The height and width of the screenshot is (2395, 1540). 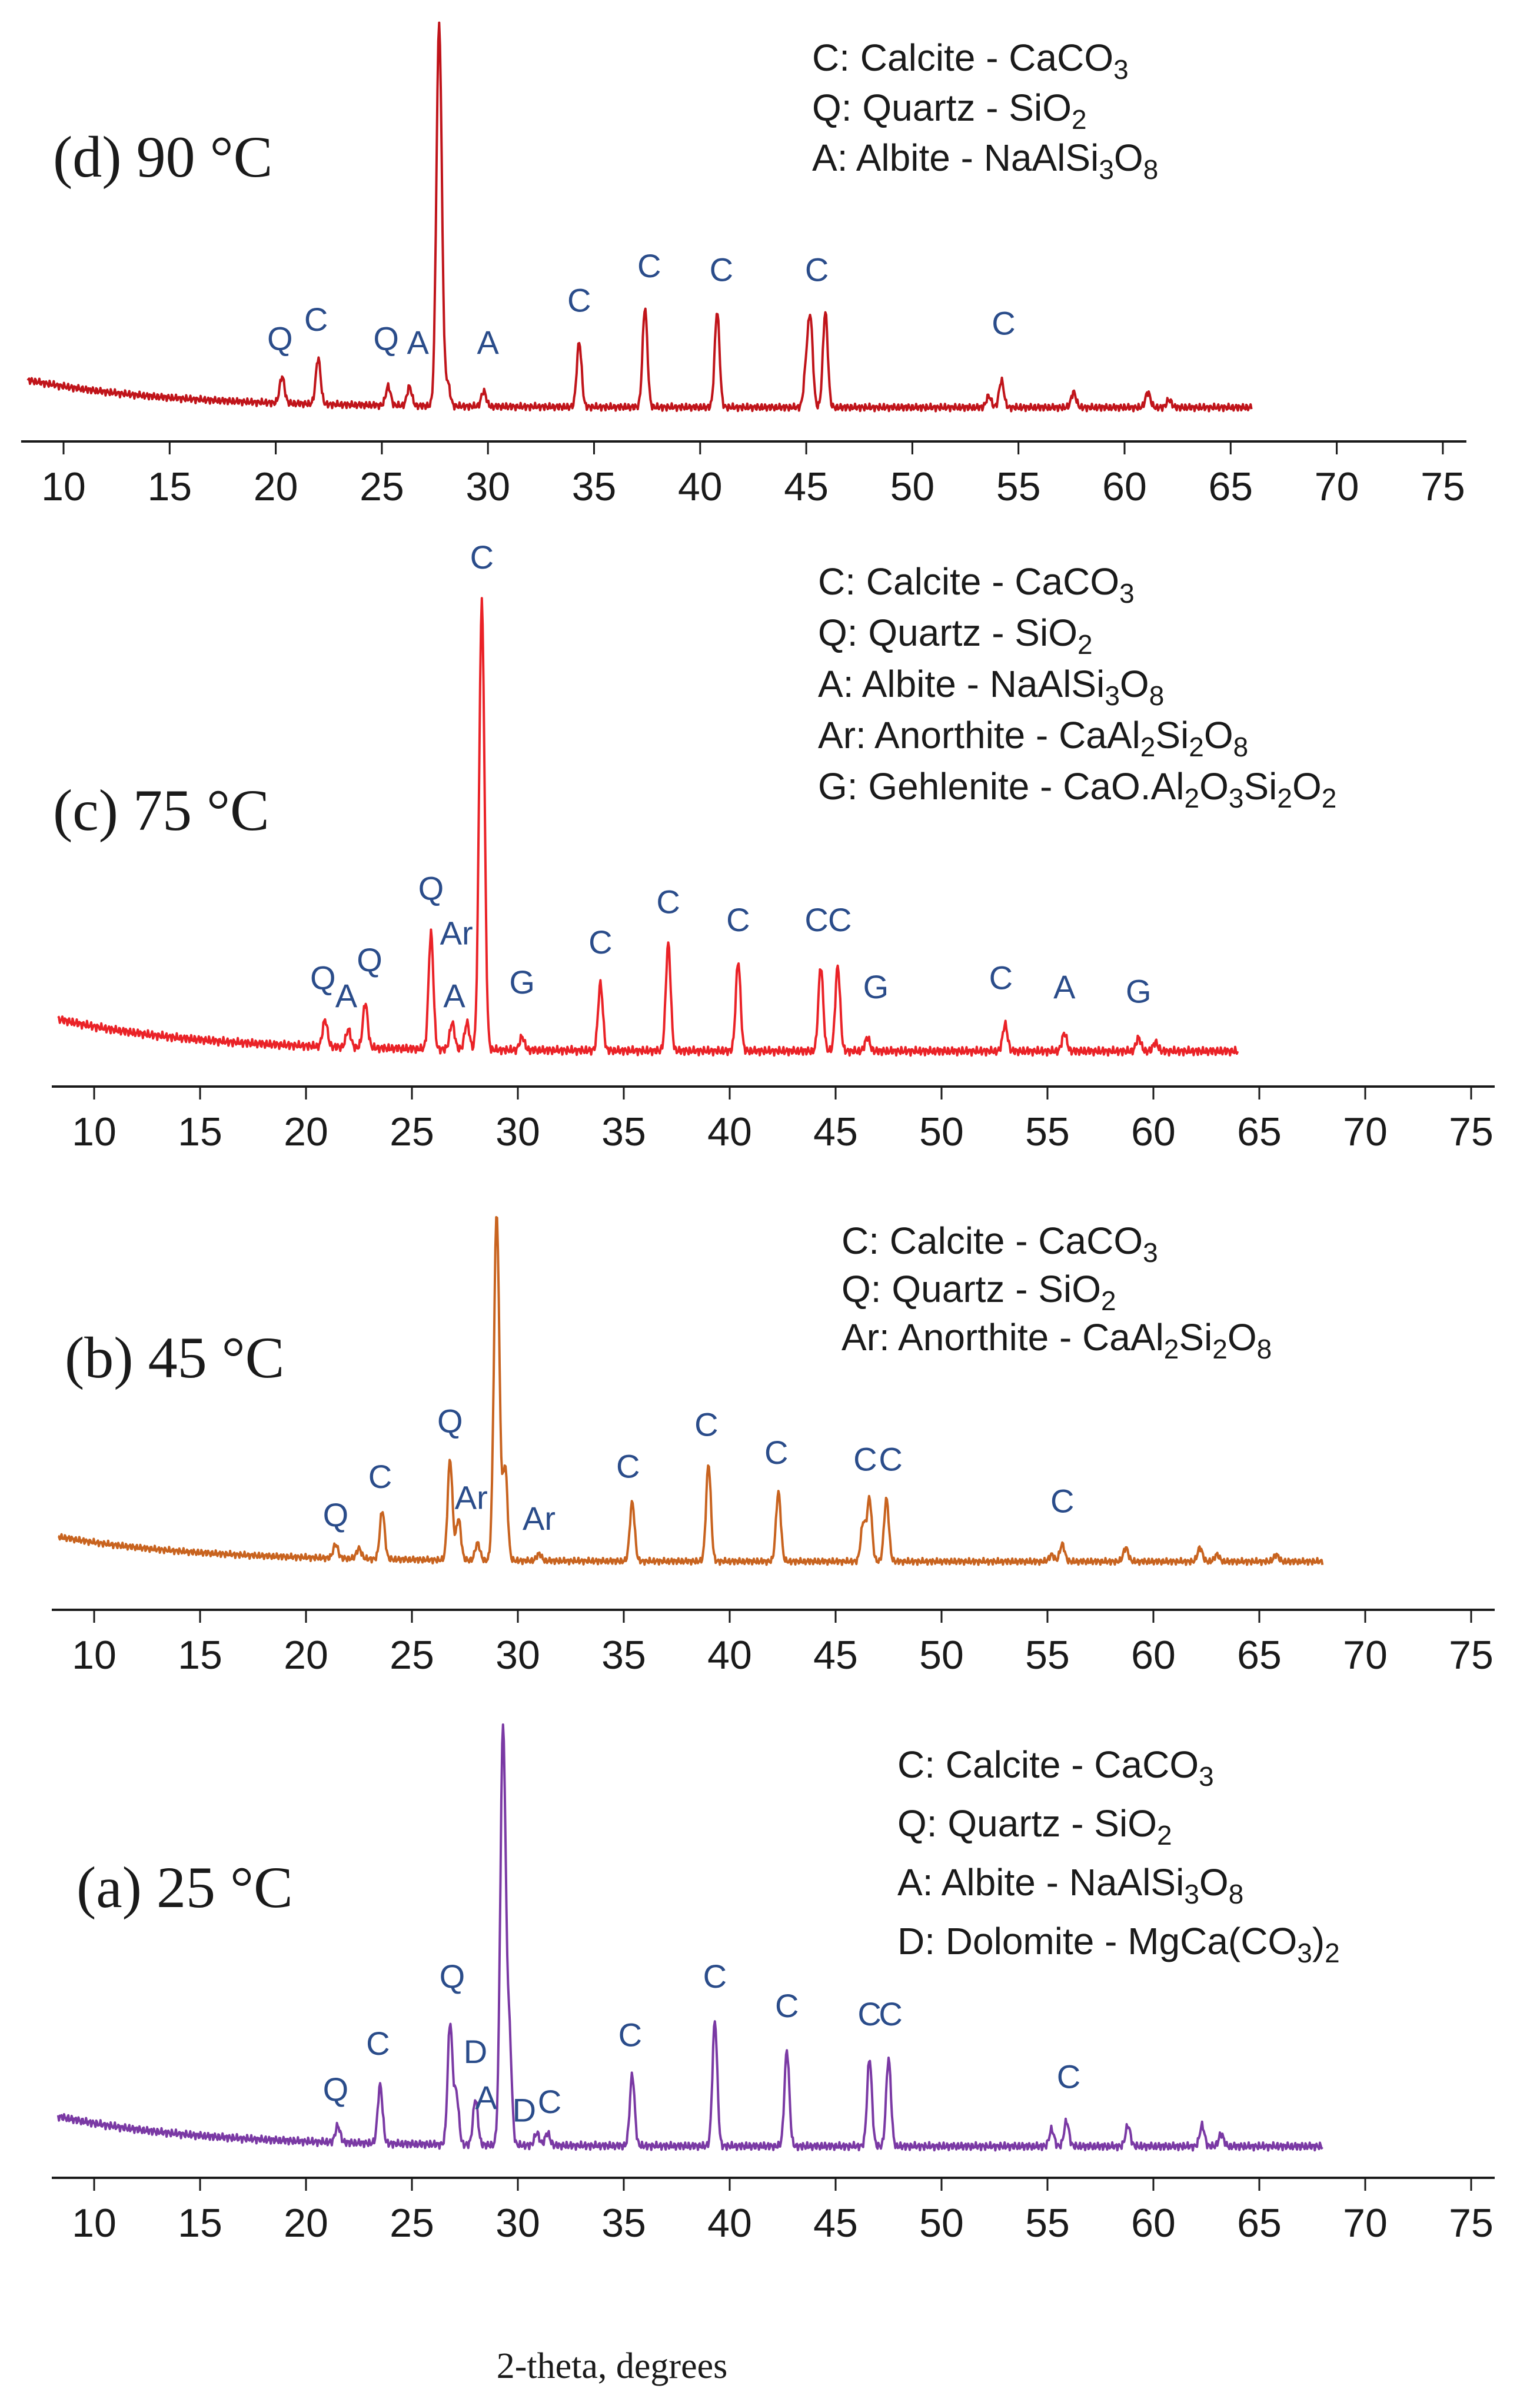 What do you see at coordinates (639, 217) in the screenshot?
I see `diffractogram-trace-d` at bounding box center [639, 217].